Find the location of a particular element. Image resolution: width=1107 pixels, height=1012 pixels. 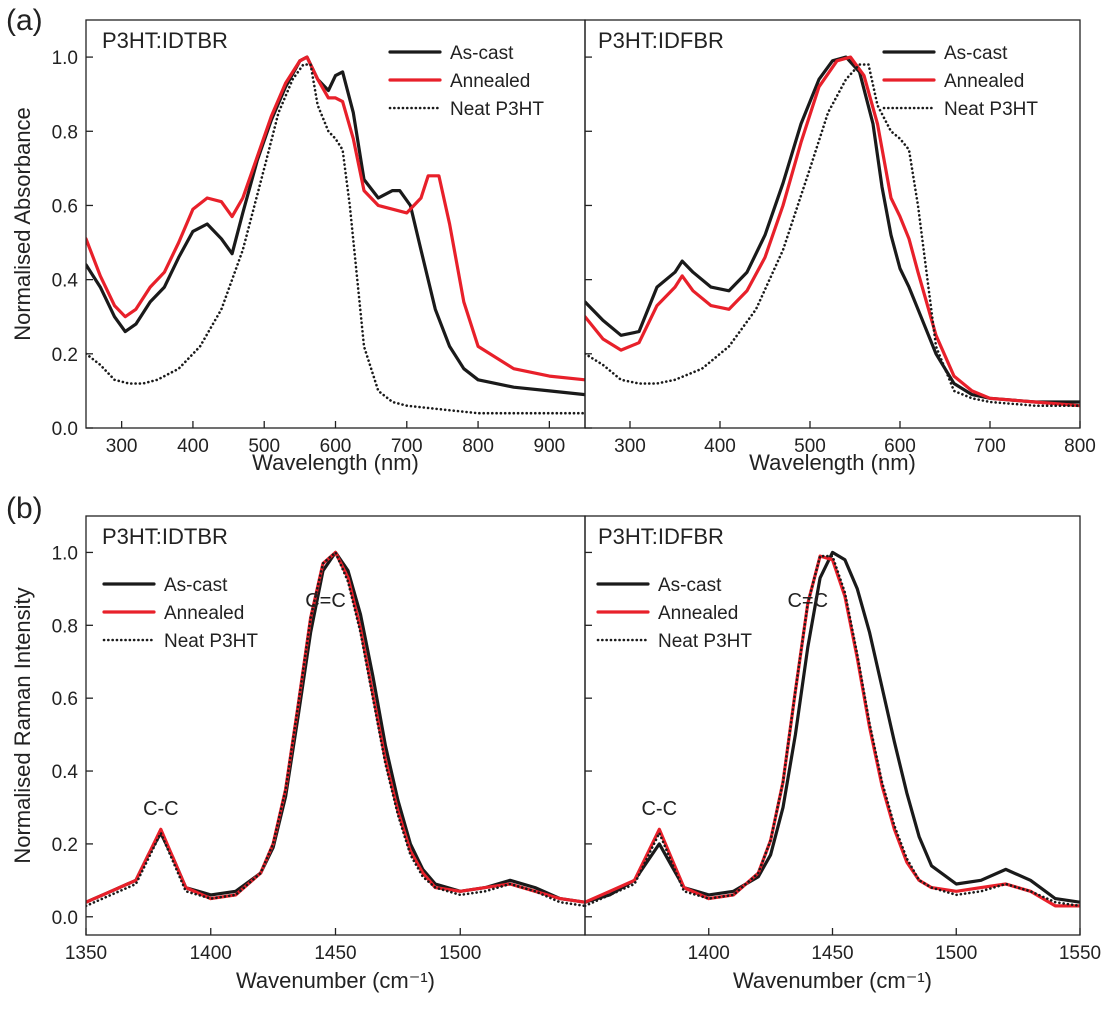

y-axis-title: Normalised Absorbance is located at coordinates (22, 224).